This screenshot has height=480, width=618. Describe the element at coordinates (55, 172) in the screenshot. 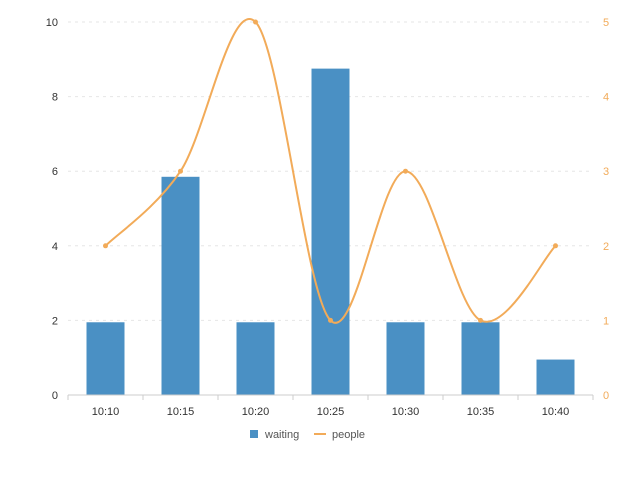

I see `y-left-tick-label: 6` at that location.